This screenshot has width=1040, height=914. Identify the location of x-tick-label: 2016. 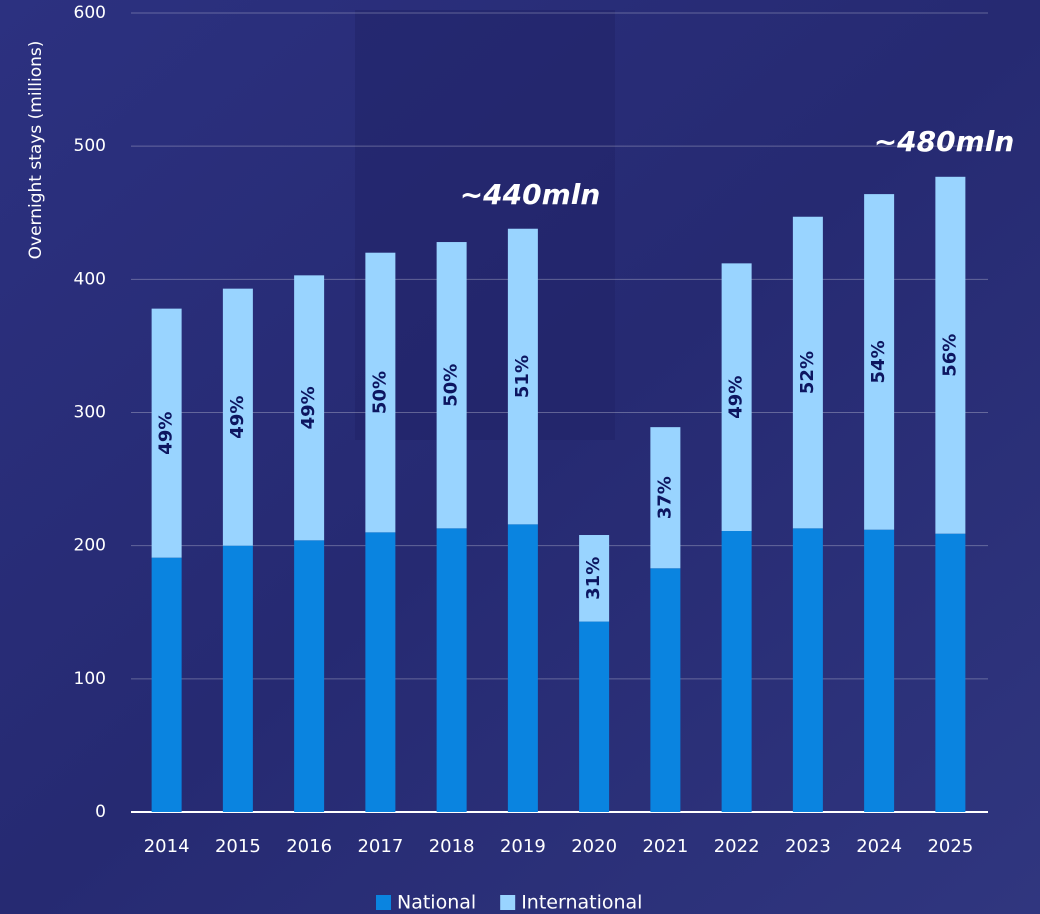
(309, 846).